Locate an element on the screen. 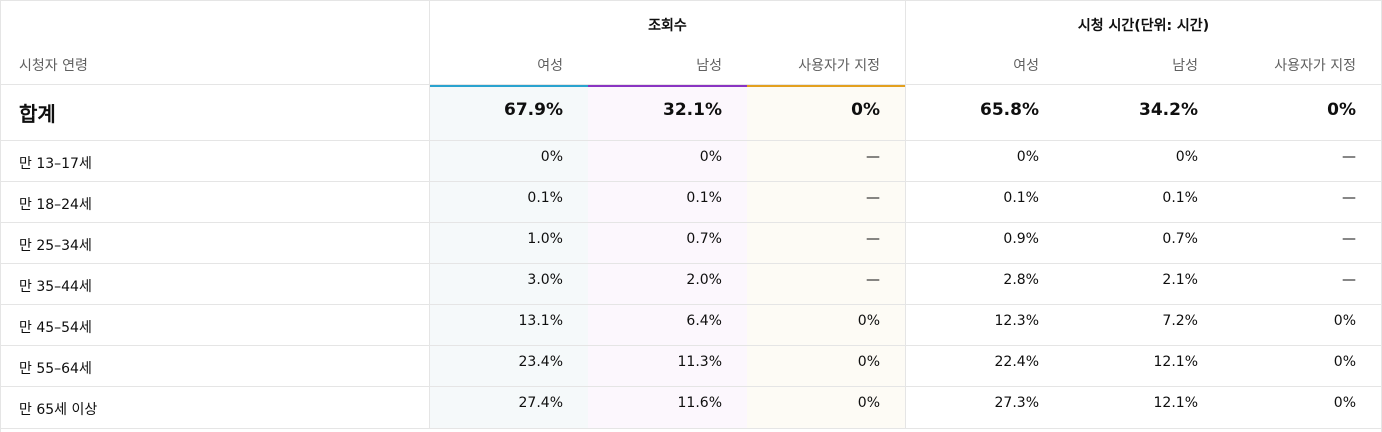  table-row: 만 65세 이상 27.4% 11.6% 0% 27.3% 12.1% 0% is located at coordinates (691, 407).